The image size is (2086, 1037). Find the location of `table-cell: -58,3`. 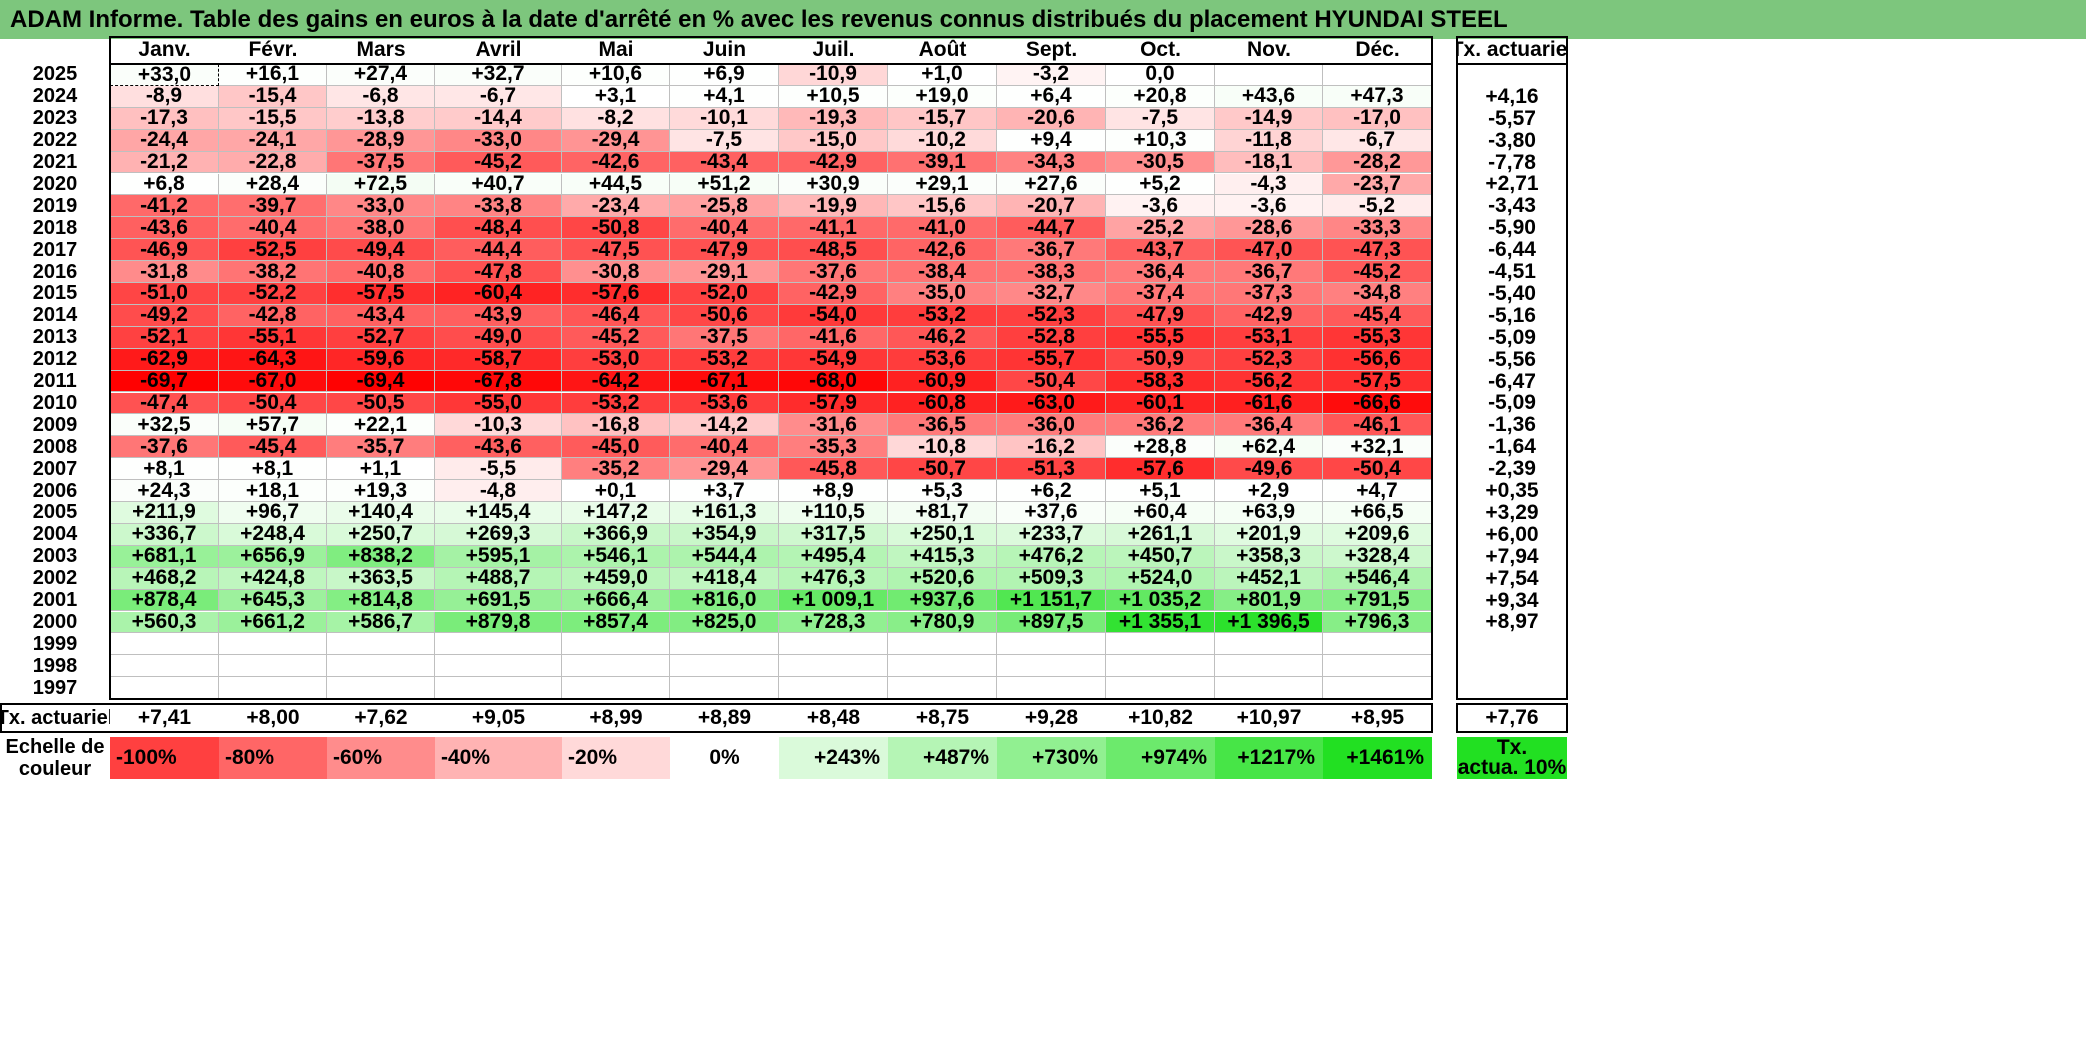

table-cell: -58,3 is located at coordinates (1160, 381).